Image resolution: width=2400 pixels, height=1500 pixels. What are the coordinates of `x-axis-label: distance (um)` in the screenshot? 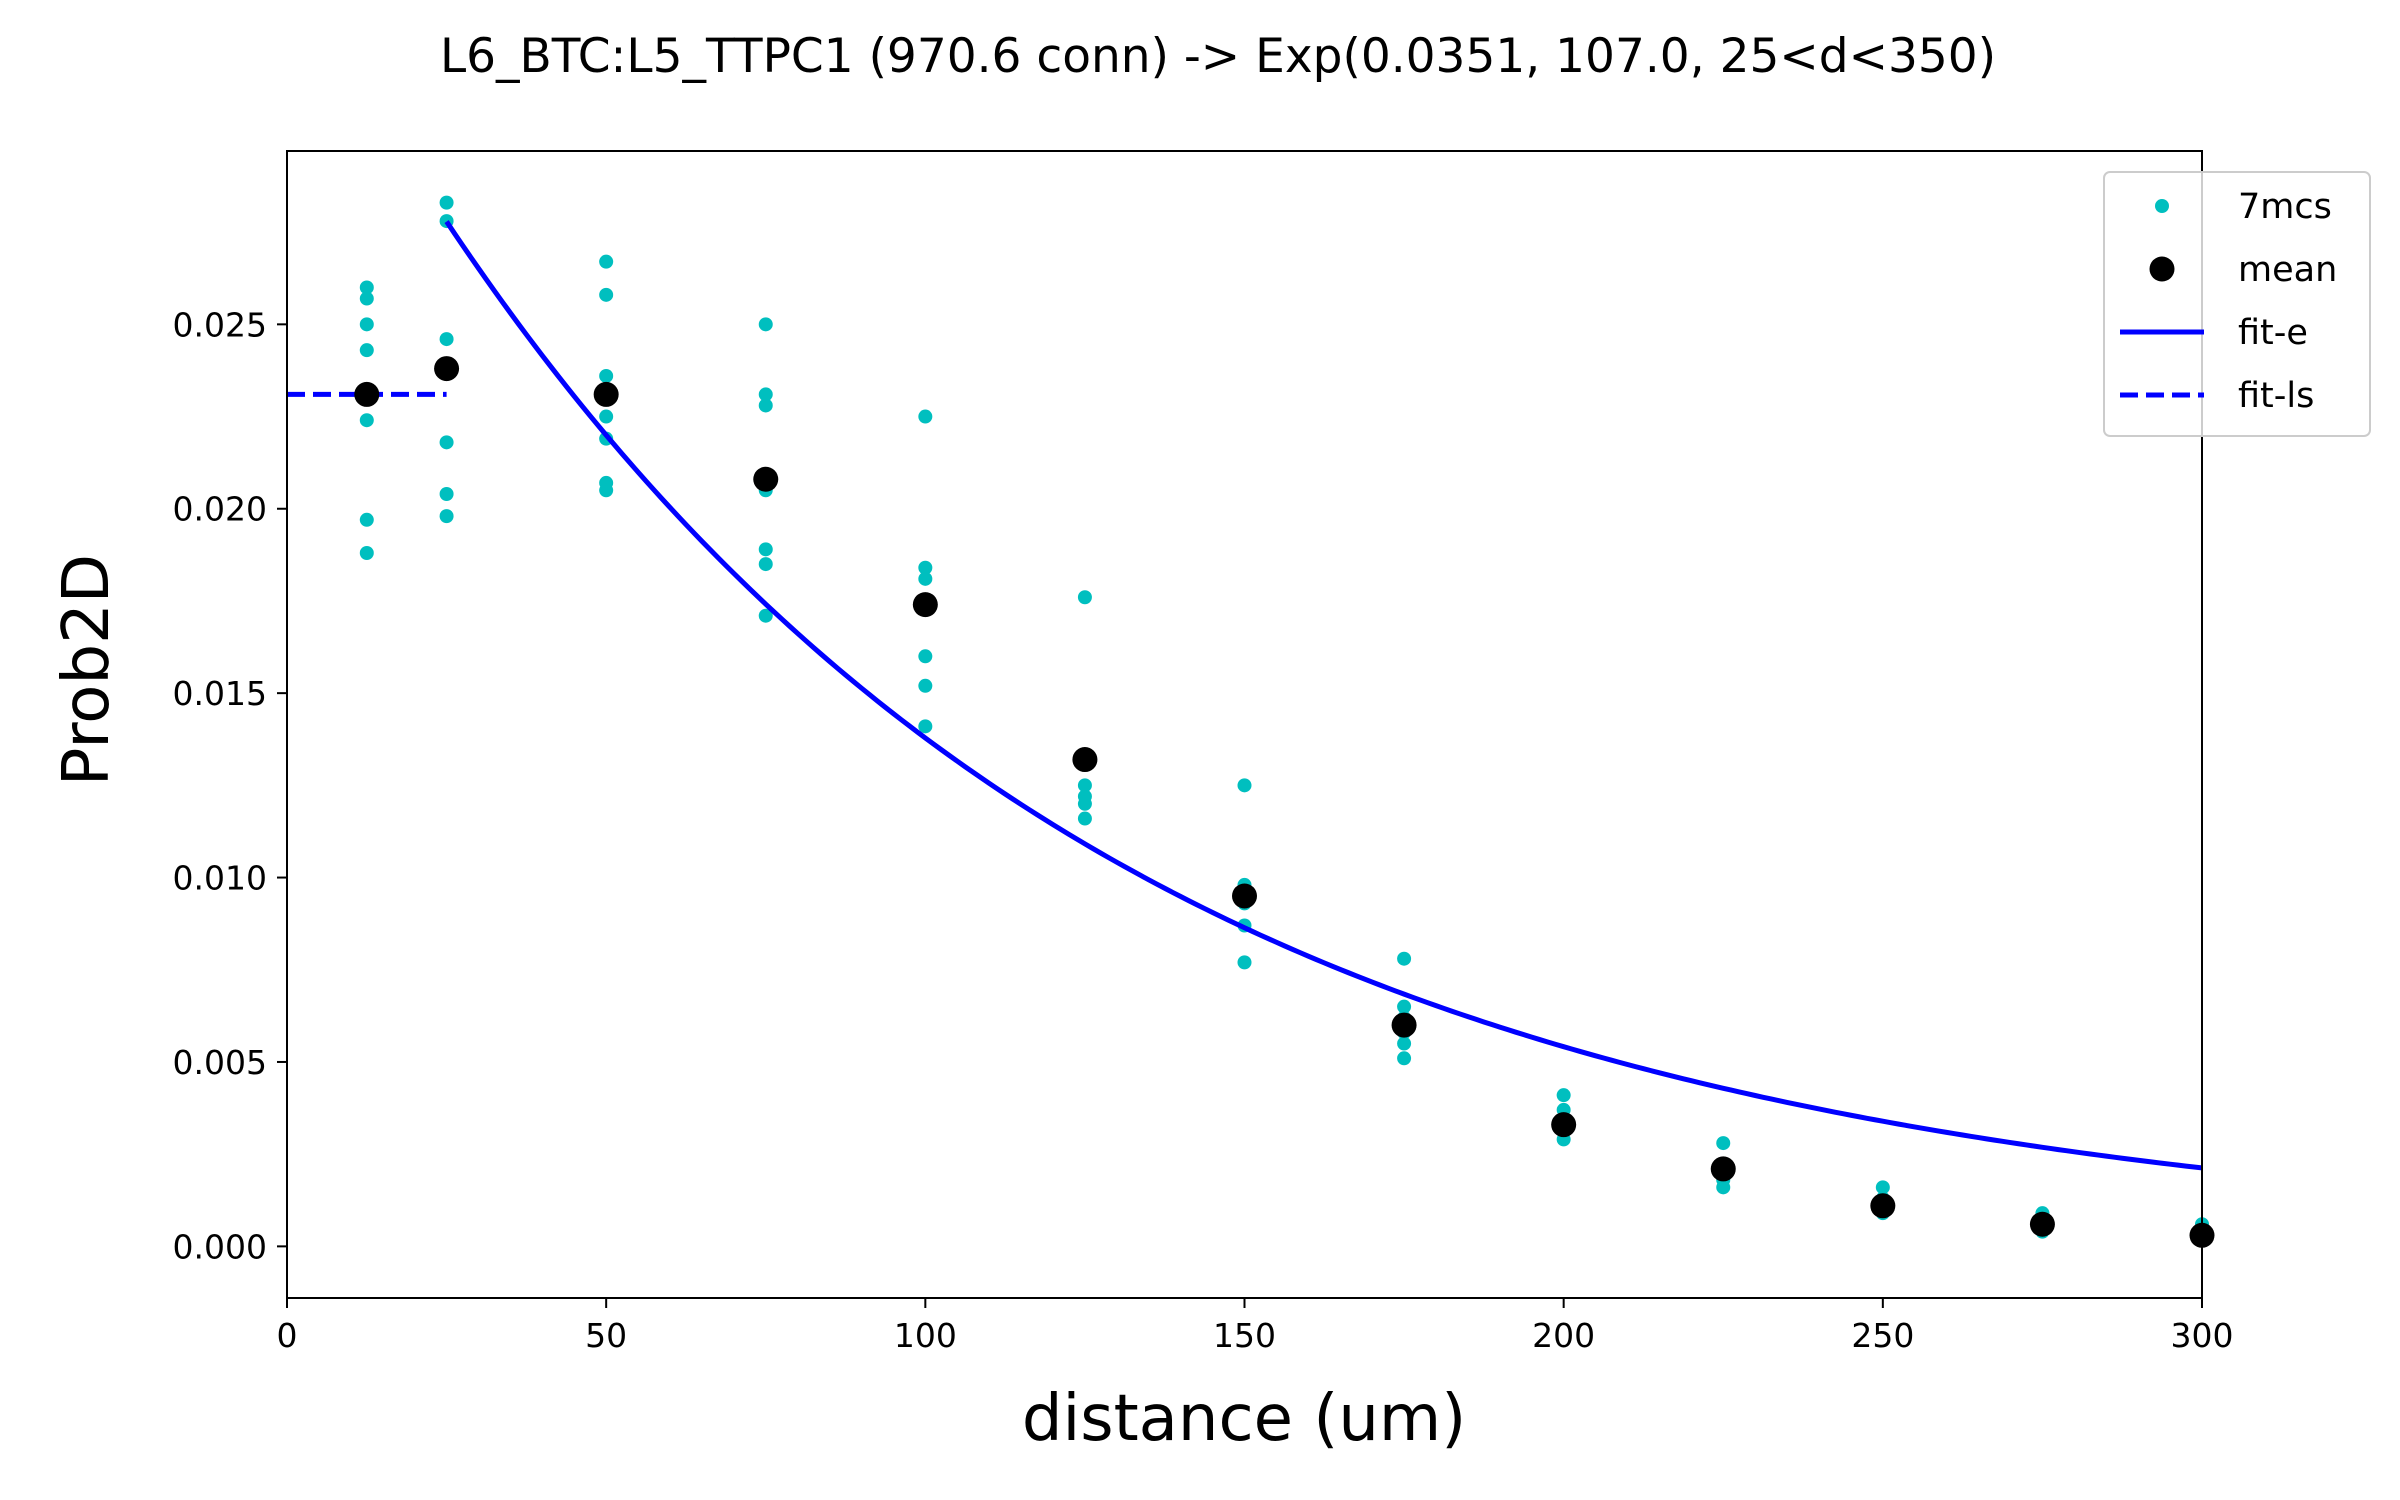 It's located at (1244, 1419).